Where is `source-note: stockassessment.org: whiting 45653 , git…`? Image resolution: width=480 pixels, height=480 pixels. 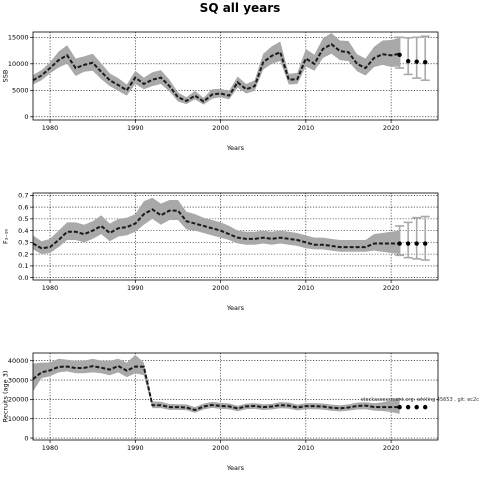 source-note: stockassessment.org: whiting 45653 , git… is located at coordinates (420, 400).